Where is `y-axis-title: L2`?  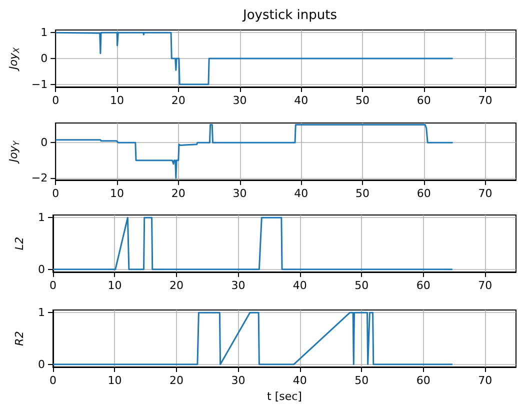
y-axis-title: L2 is located at coordinates (19, 243).